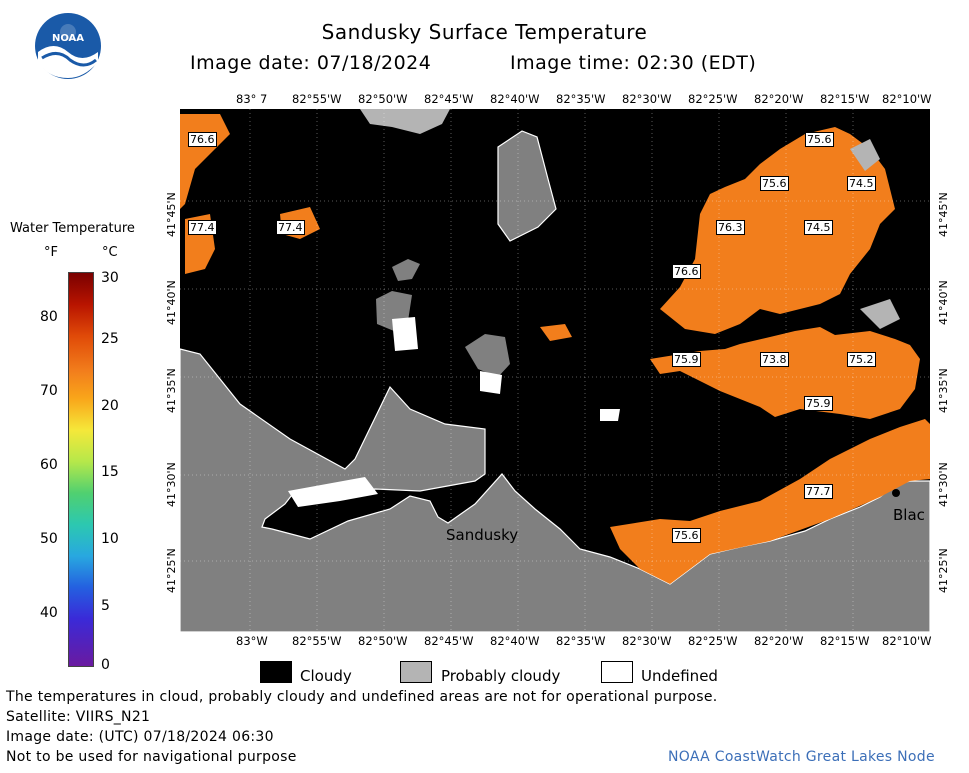 The height and width of the screenshot is (773, 969). What do you see at coordinates (110, 539) in the screenshot?
I see `c-tick-10: 10` at bounding box center [110, 539].